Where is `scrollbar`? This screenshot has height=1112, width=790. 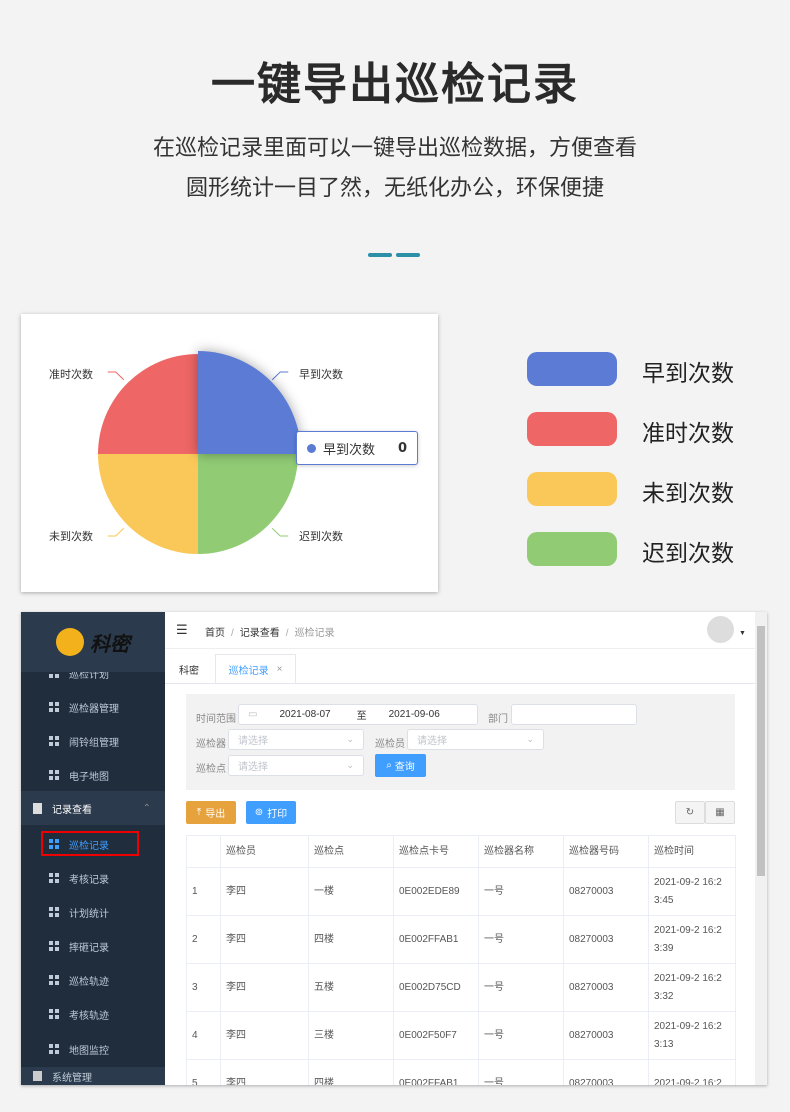 scrollbar is located at coordinates (761, 848).